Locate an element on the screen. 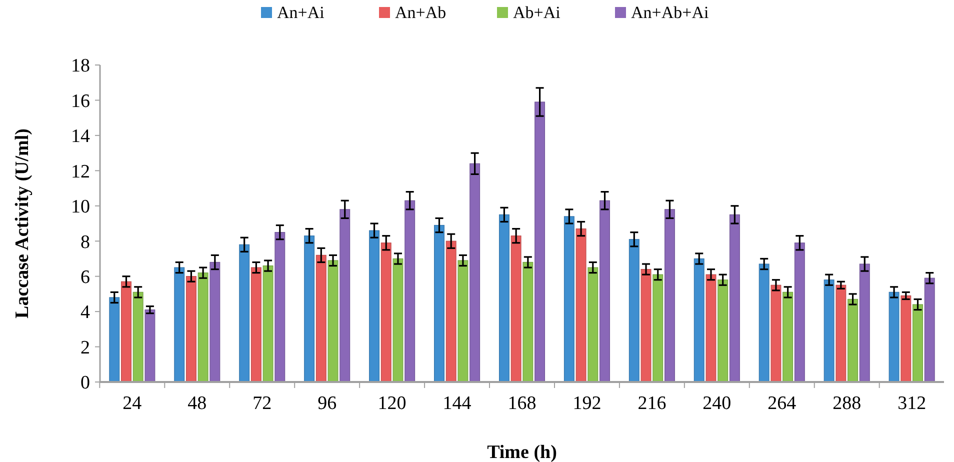 This screenshot has height=462, width=954. y-tick-label: 0 is located at coordinates (85, 383).